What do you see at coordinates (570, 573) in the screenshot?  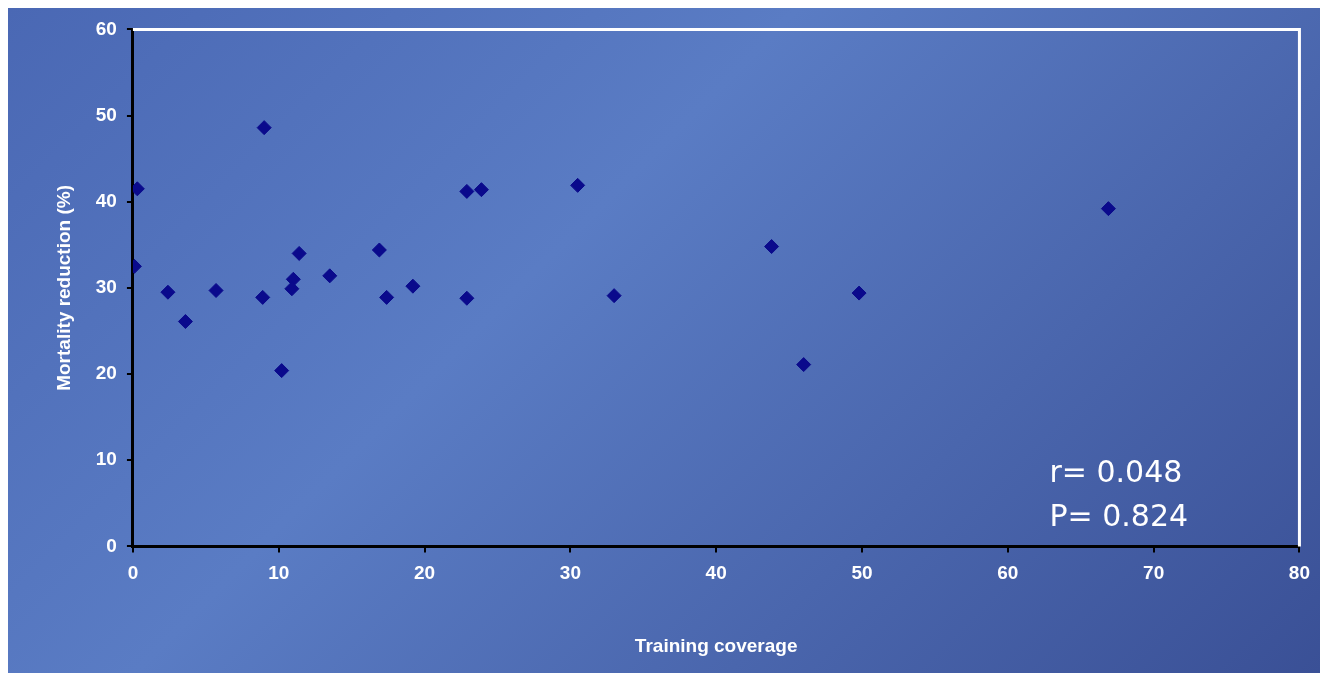 I see `x-tick-label: 30` at bounding box center [570, 573].